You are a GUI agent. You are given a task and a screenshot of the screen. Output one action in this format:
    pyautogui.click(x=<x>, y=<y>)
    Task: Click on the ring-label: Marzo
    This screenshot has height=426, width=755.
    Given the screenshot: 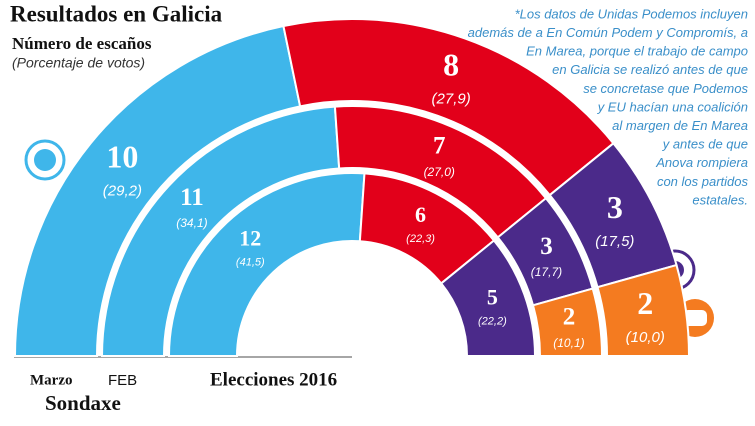 What is the action you would take?
    pyautogui.click(x=51, y=380)
    